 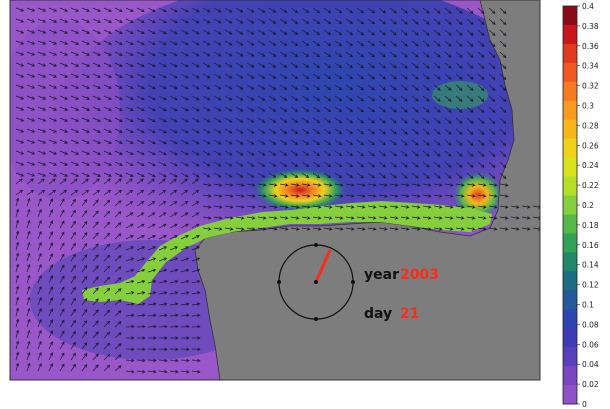 I want to click on colorbar-tick-label: 0, so click(x=584, y=404).